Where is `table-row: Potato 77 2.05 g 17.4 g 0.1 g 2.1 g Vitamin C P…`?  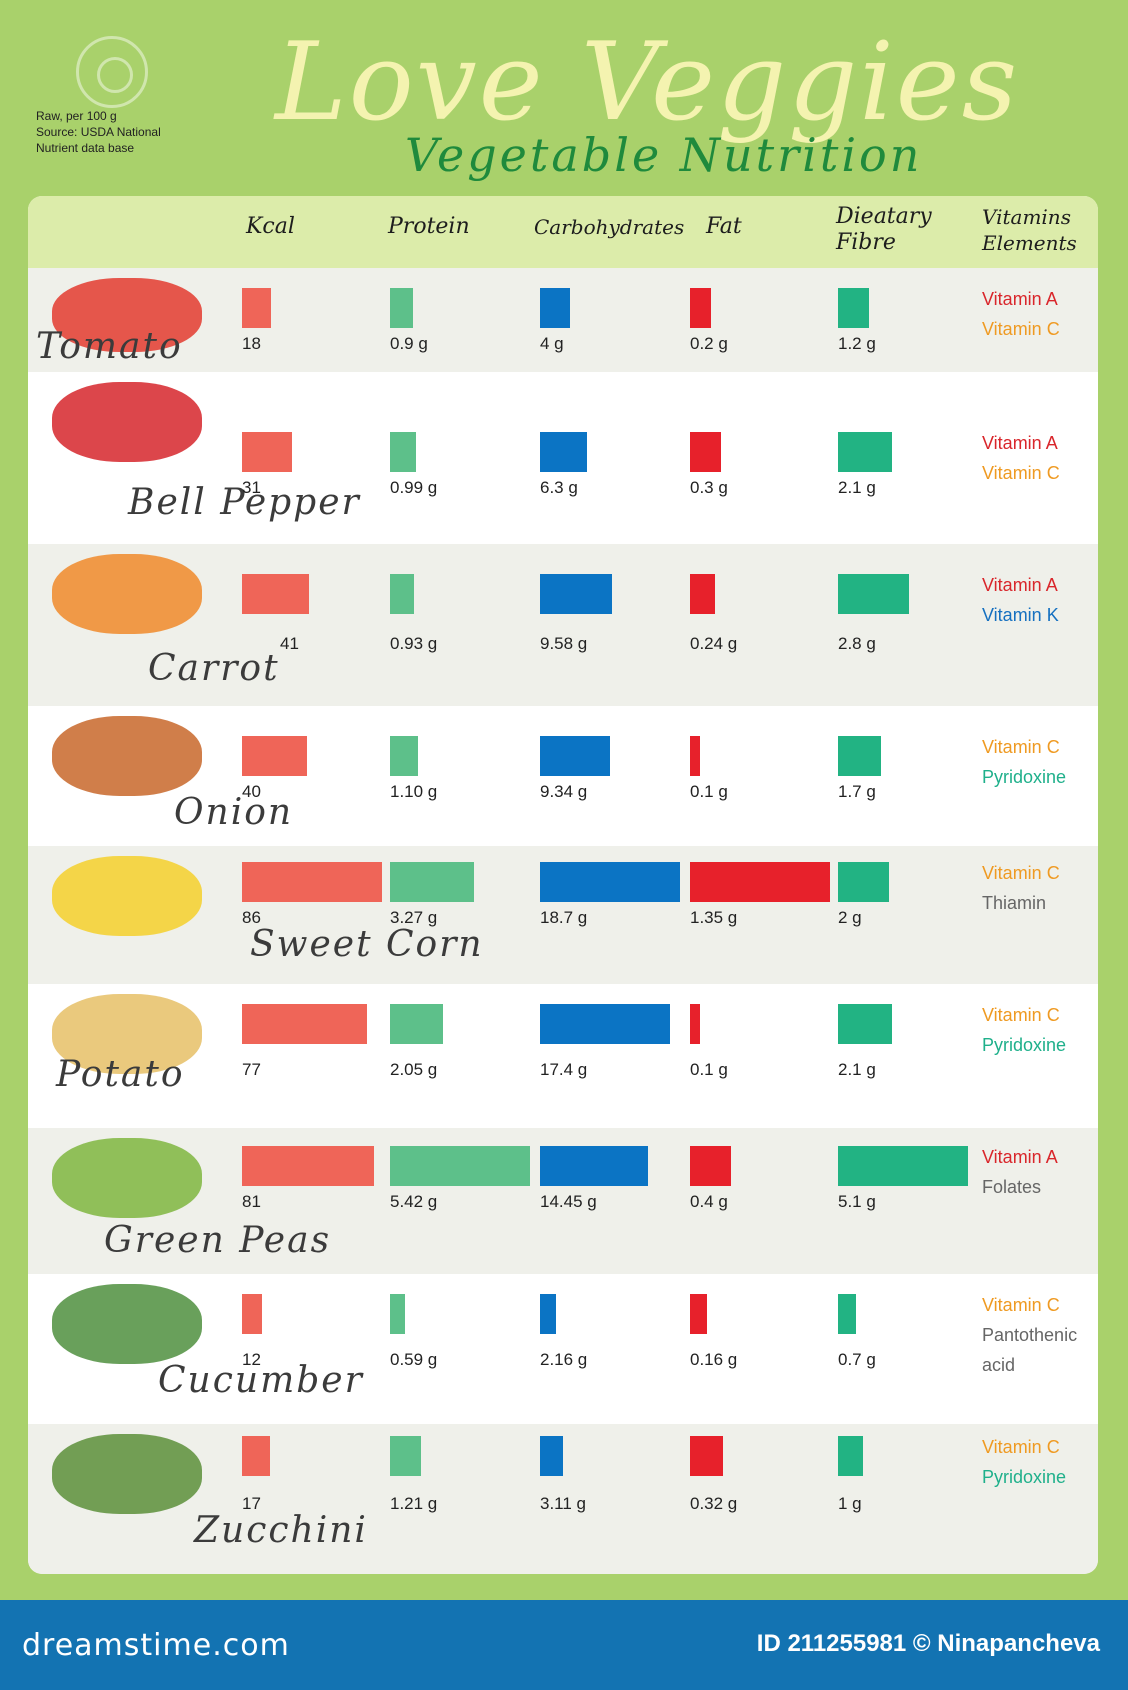
table-row: Potato 77 2.05 g 17.4 g 0.1 g 2.1 g Vitamin C P… is located at coordinates (563, 1056).